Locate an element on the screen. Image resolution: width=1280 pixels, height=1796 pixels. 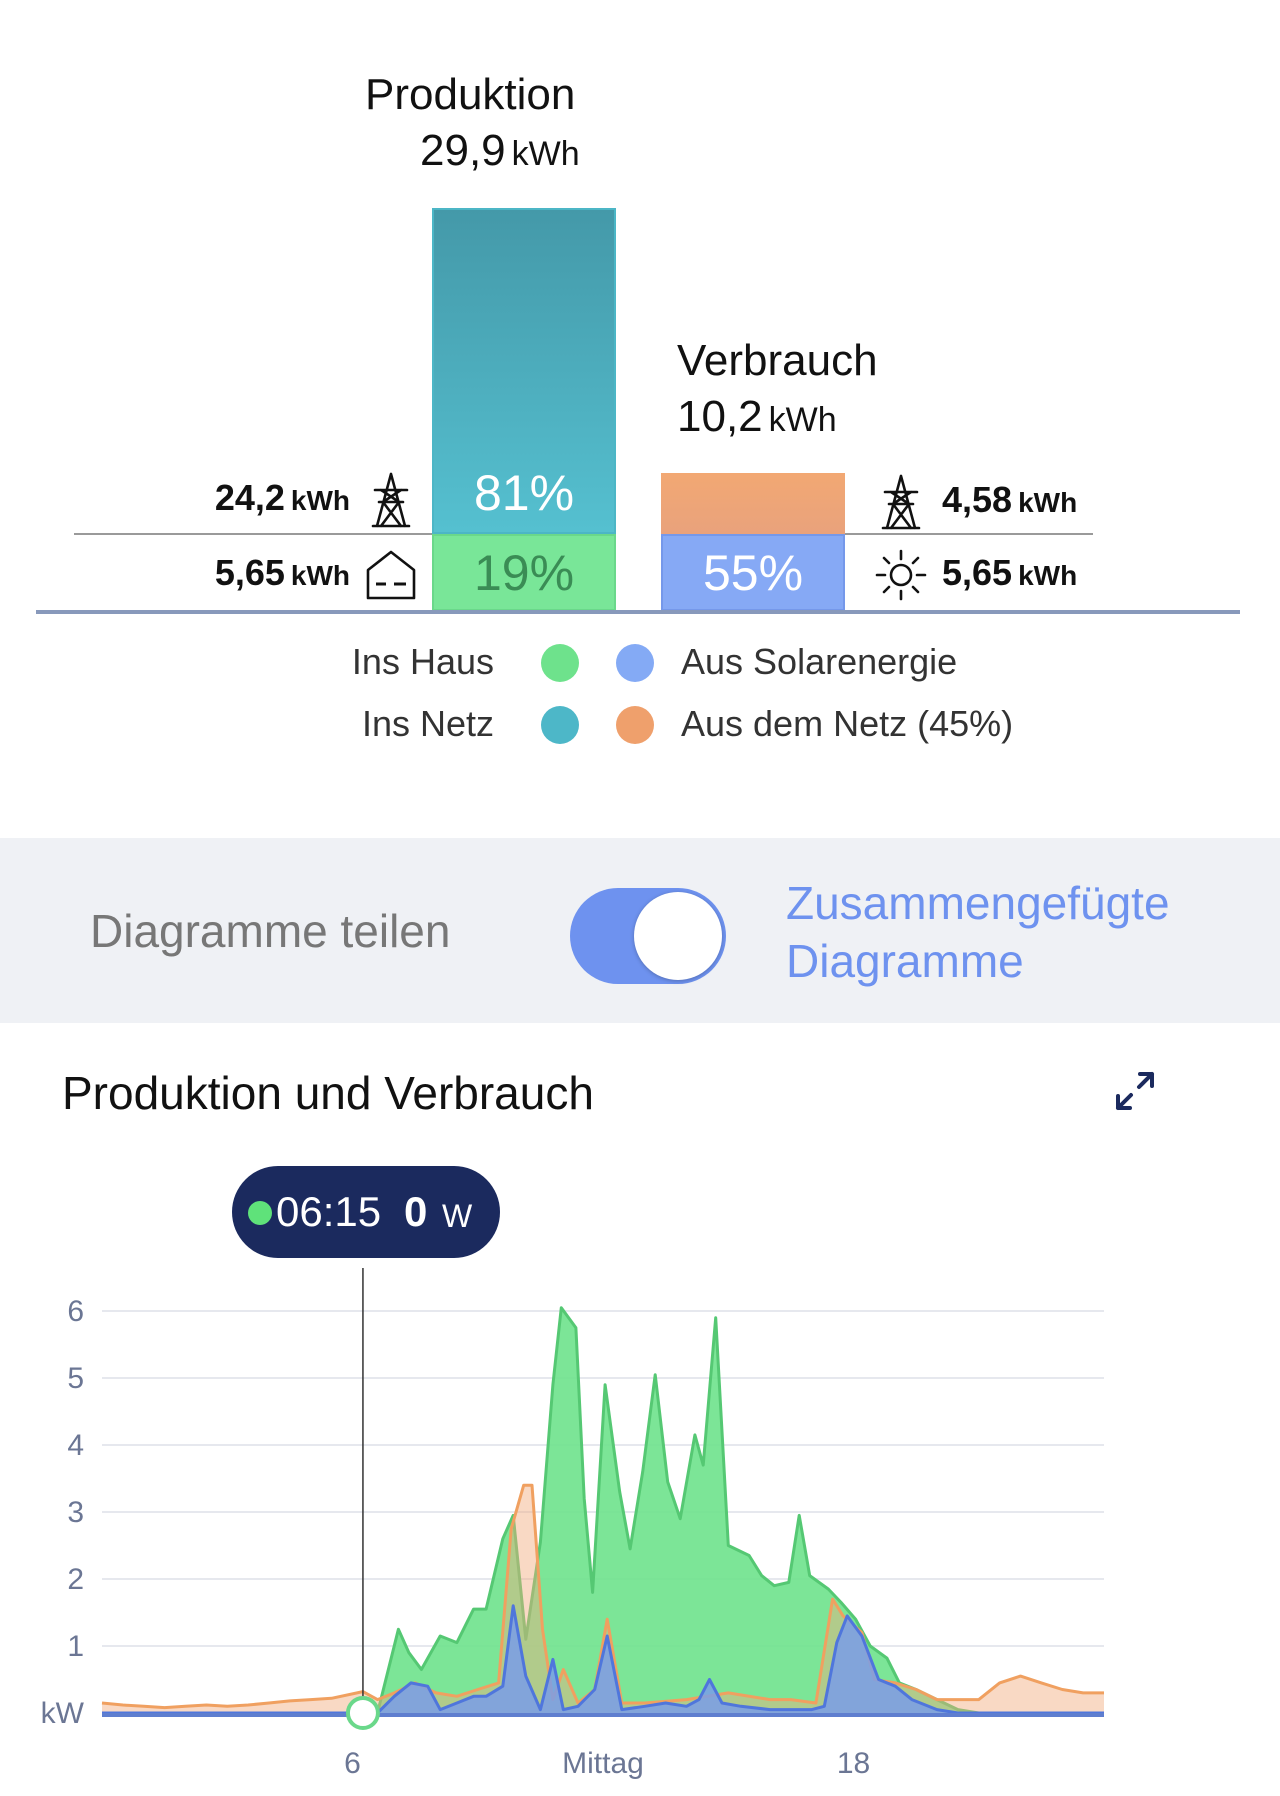
consumption-from-solar-percent: 55% is located at coordinates (753, 573).